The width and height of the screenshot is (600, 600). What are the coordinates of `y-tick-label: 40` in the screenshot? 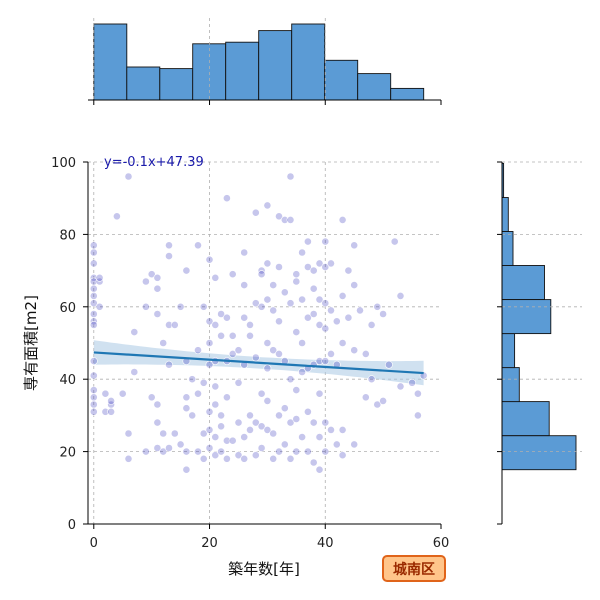 It's located at (67, 380).